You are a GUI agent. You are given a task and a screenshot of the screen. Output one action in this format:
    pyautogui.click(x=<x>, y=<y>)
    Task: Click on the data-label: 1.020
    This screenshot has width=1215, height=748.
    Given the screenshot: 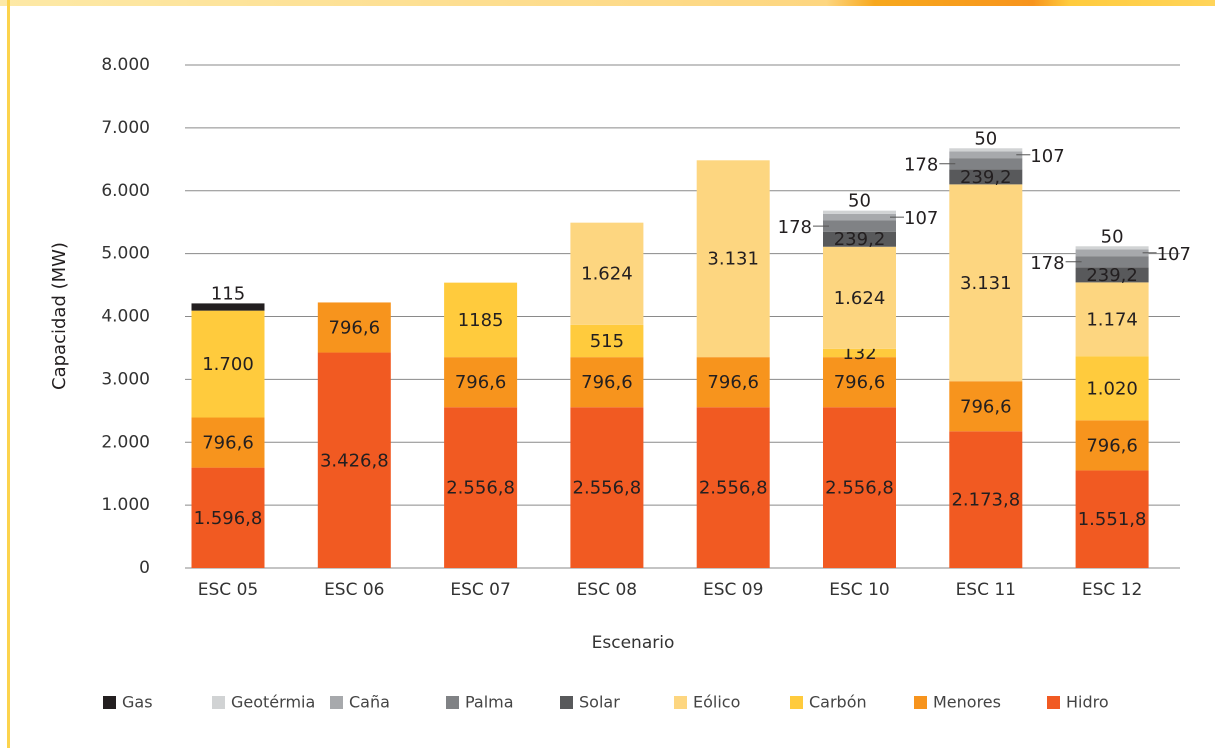 What is the action you would take?
    pyautogui.click(x=1112, y=388)
    